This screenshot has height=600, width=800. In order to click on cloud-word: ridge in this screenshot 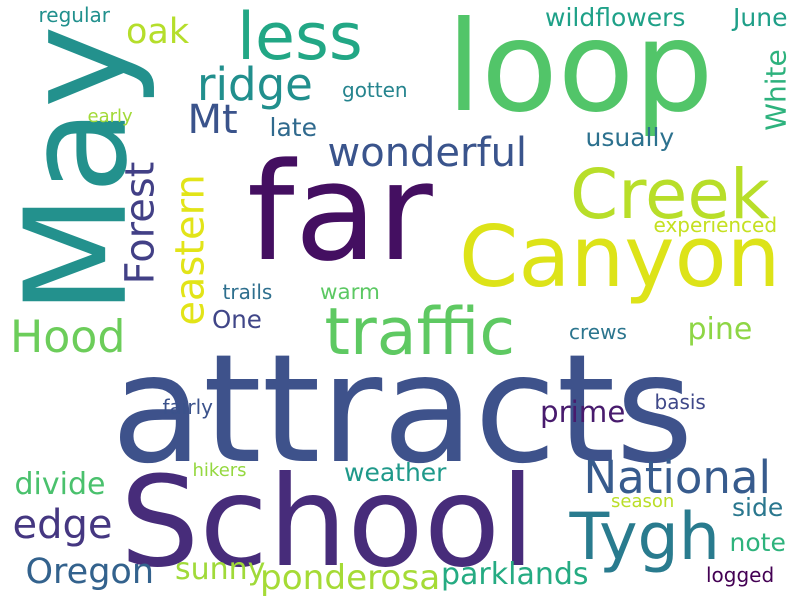, I will do `click(255, 84)`.